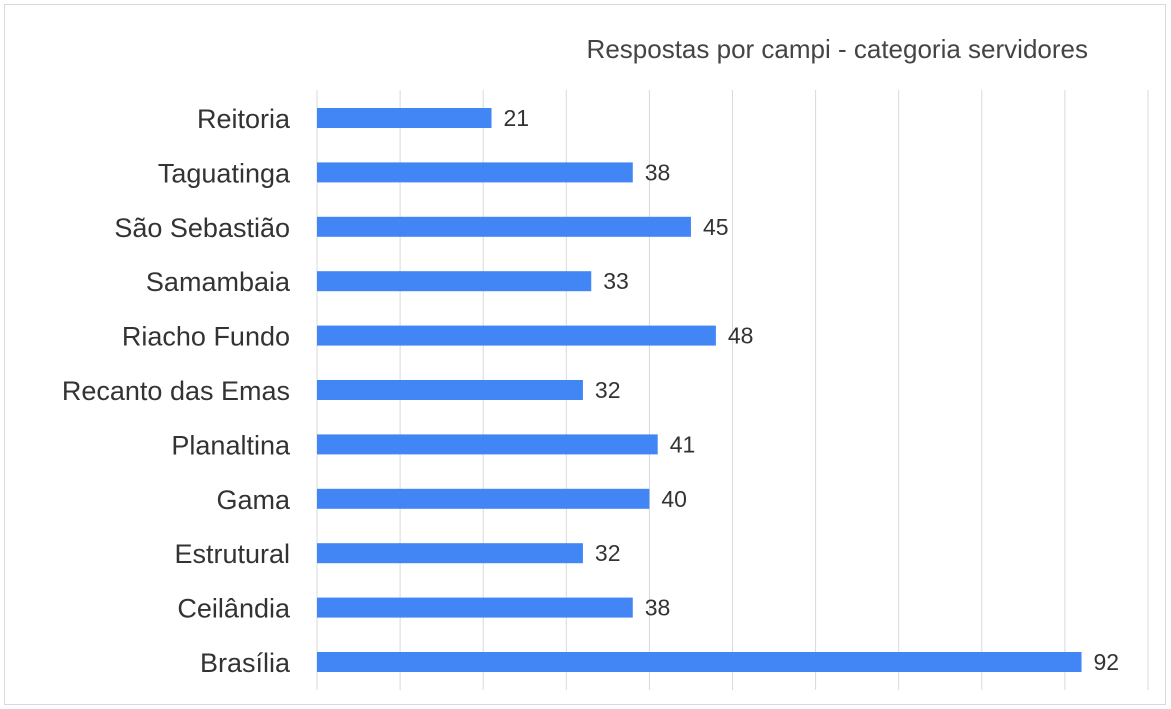 This screenshot has width=1171, height=709. What do you see at coordinates (244, 119) in the screenshot?
I see `category-label: Reitoria` at bounding box center [244, 119].